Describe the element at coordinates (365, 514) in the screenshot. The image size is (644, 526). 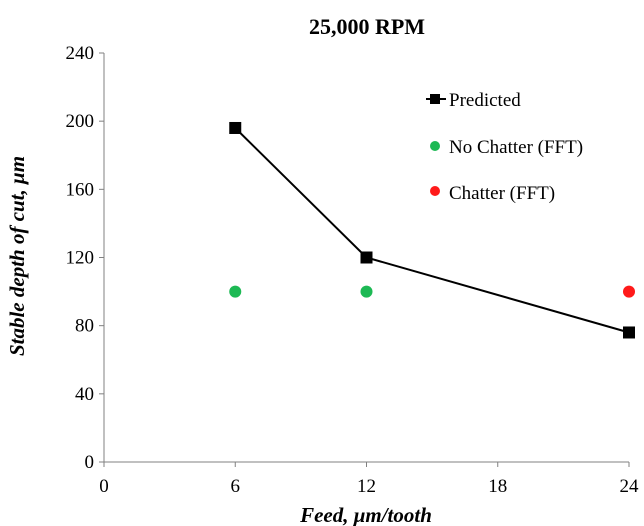
I see `x-axis-label: Feed, μm/tooth` at that location.